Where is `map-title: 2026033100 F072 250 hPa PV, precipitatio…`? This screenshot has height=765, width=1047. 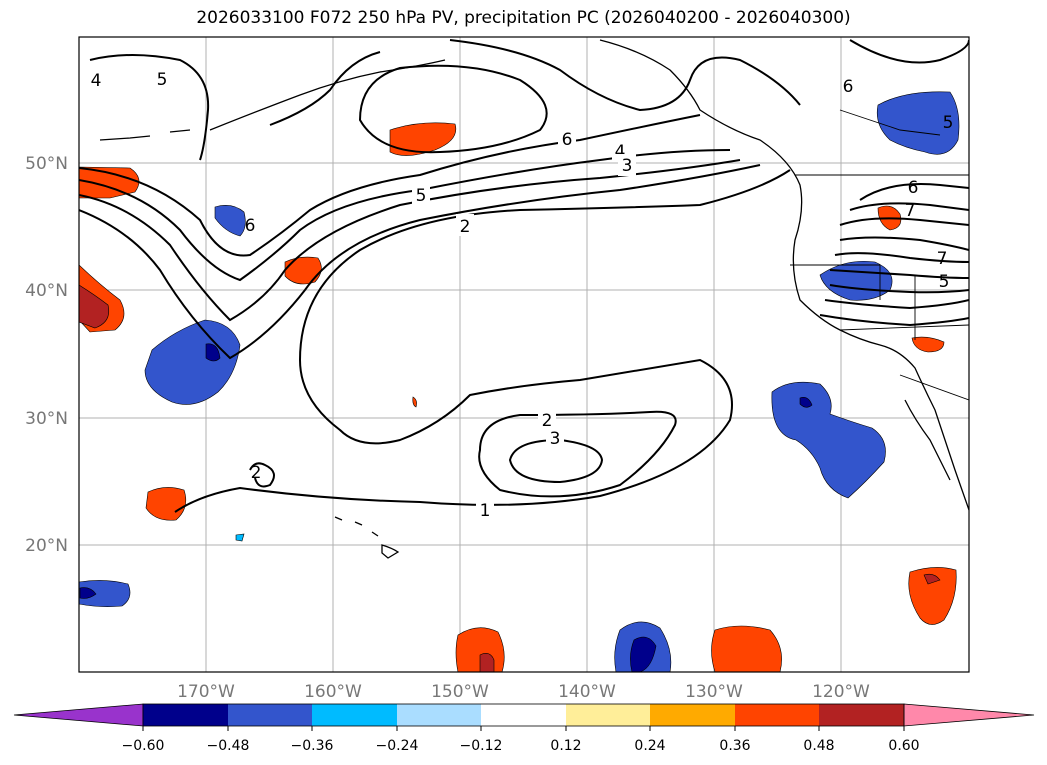 map-title: 2026033100 F072 250 hPa PV, precipitatio… is located at coordinates (523, 18).